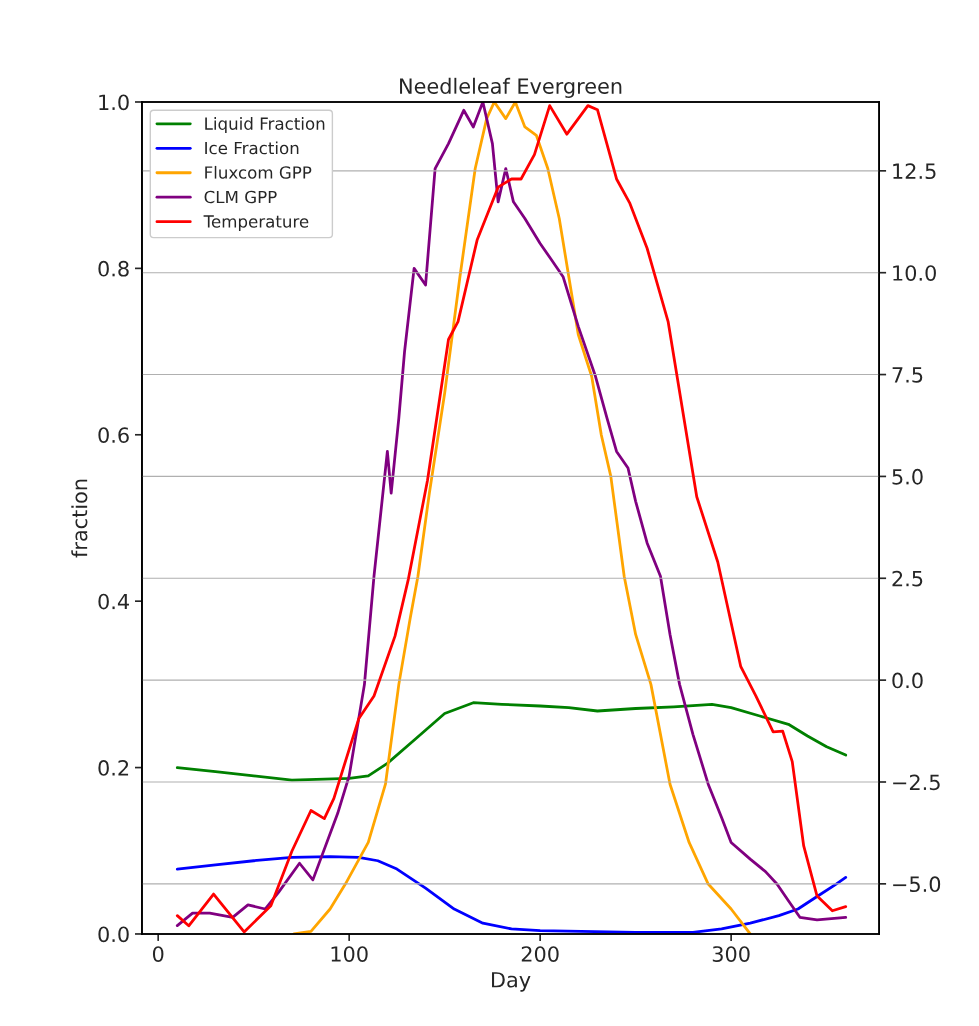 This screenshot has height=1026, width=979. I want to click on y-tick-label: 0.8, so click(113, 268).